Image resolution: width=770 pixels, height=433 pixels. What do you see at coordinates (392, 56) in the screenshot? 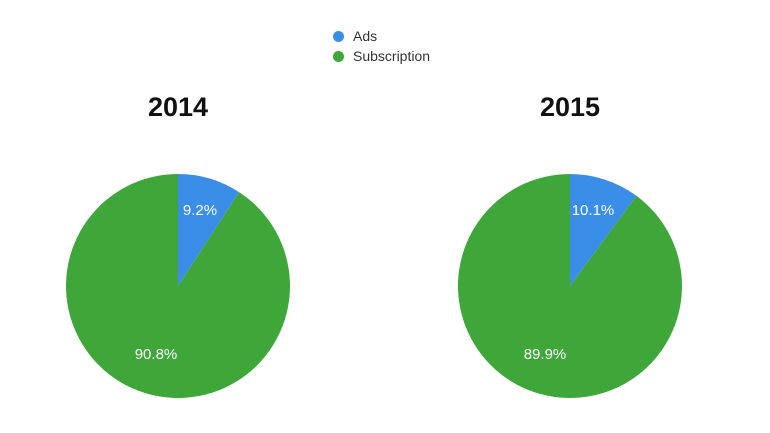
I see `legend-label-subscription: Subscription` at bounding box center [392, 56].